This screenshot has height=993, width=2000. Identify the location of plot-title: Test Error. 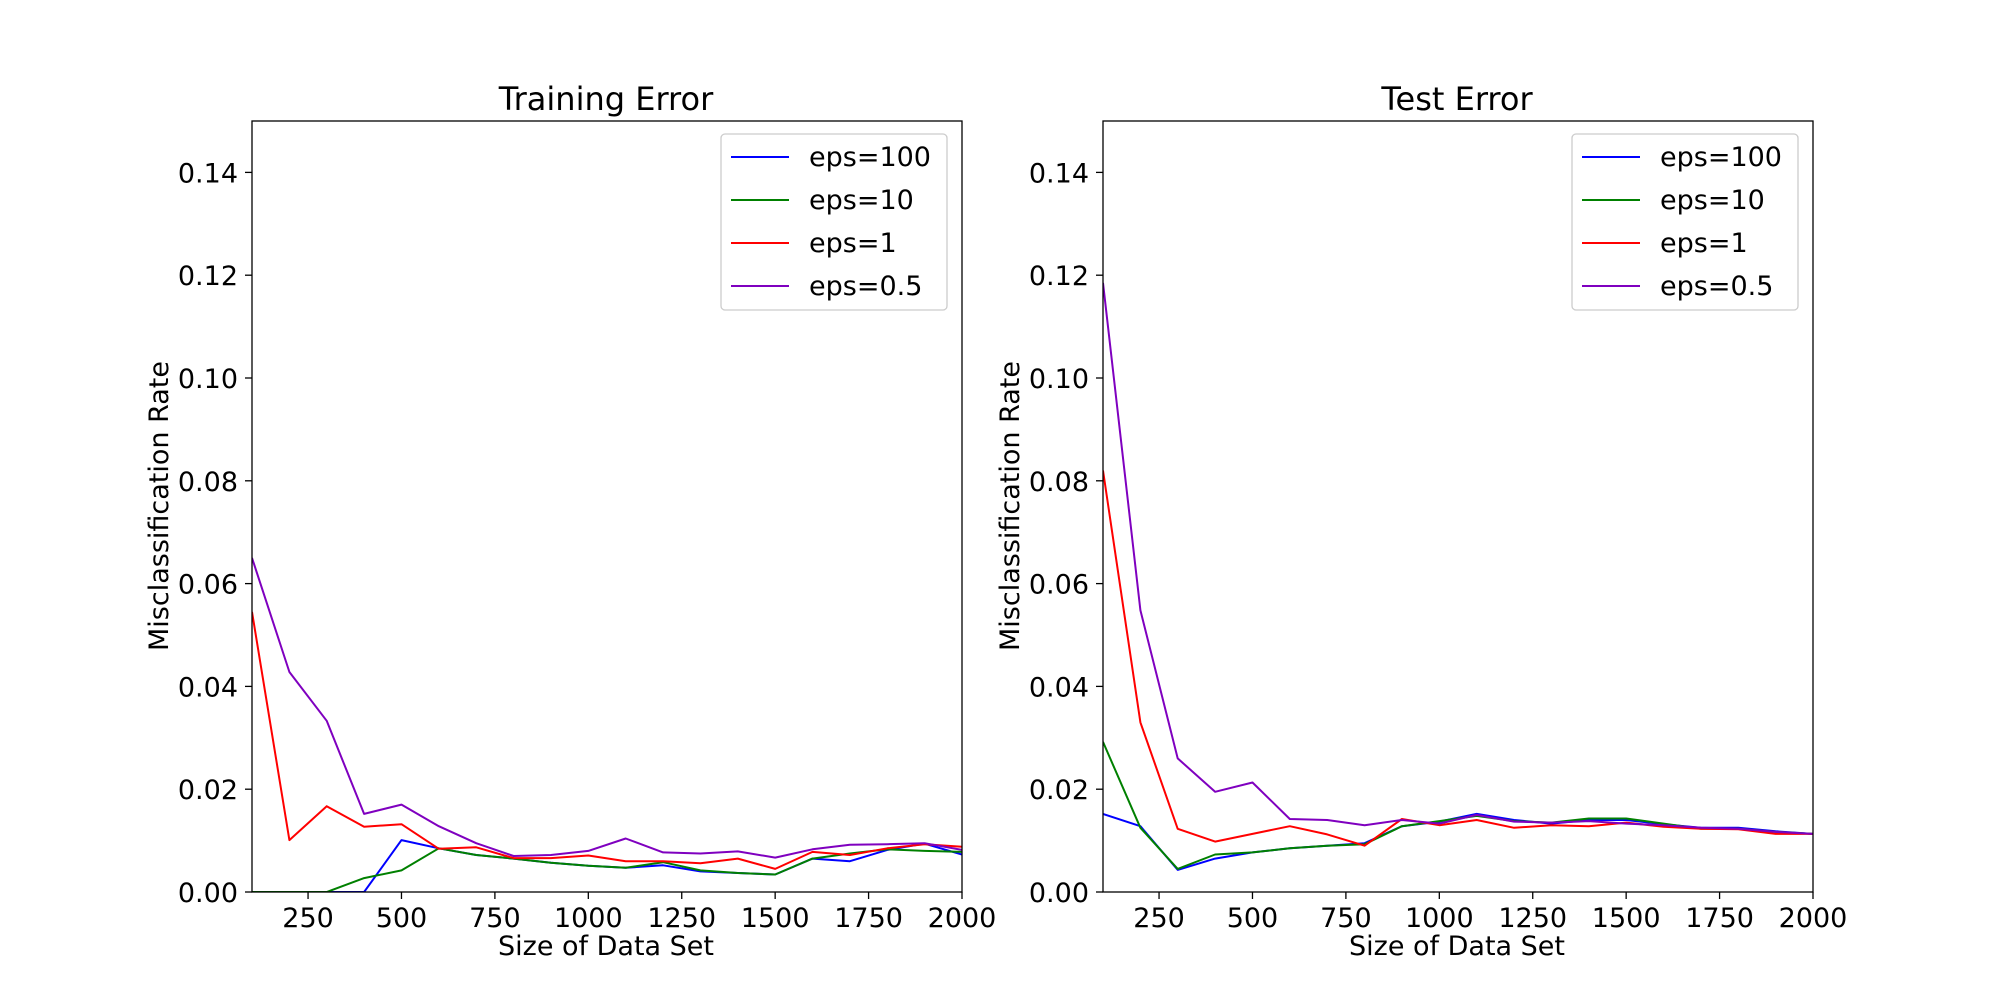
(1456, 99).